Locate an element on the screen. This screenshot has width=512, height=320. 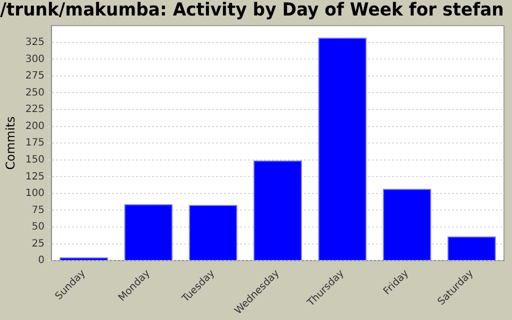
y-tick-label: 25 is located at coordinates (38, 244).